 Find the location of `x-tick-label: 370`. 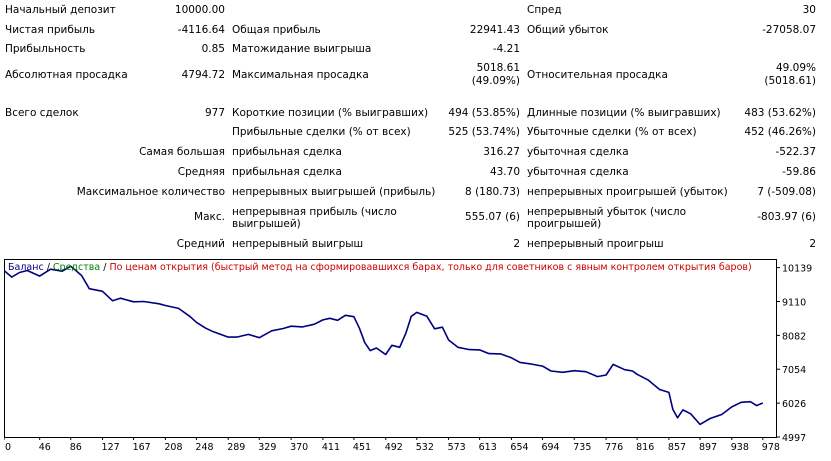

x-tick-label: 370 is located at coordinates (299, 447).